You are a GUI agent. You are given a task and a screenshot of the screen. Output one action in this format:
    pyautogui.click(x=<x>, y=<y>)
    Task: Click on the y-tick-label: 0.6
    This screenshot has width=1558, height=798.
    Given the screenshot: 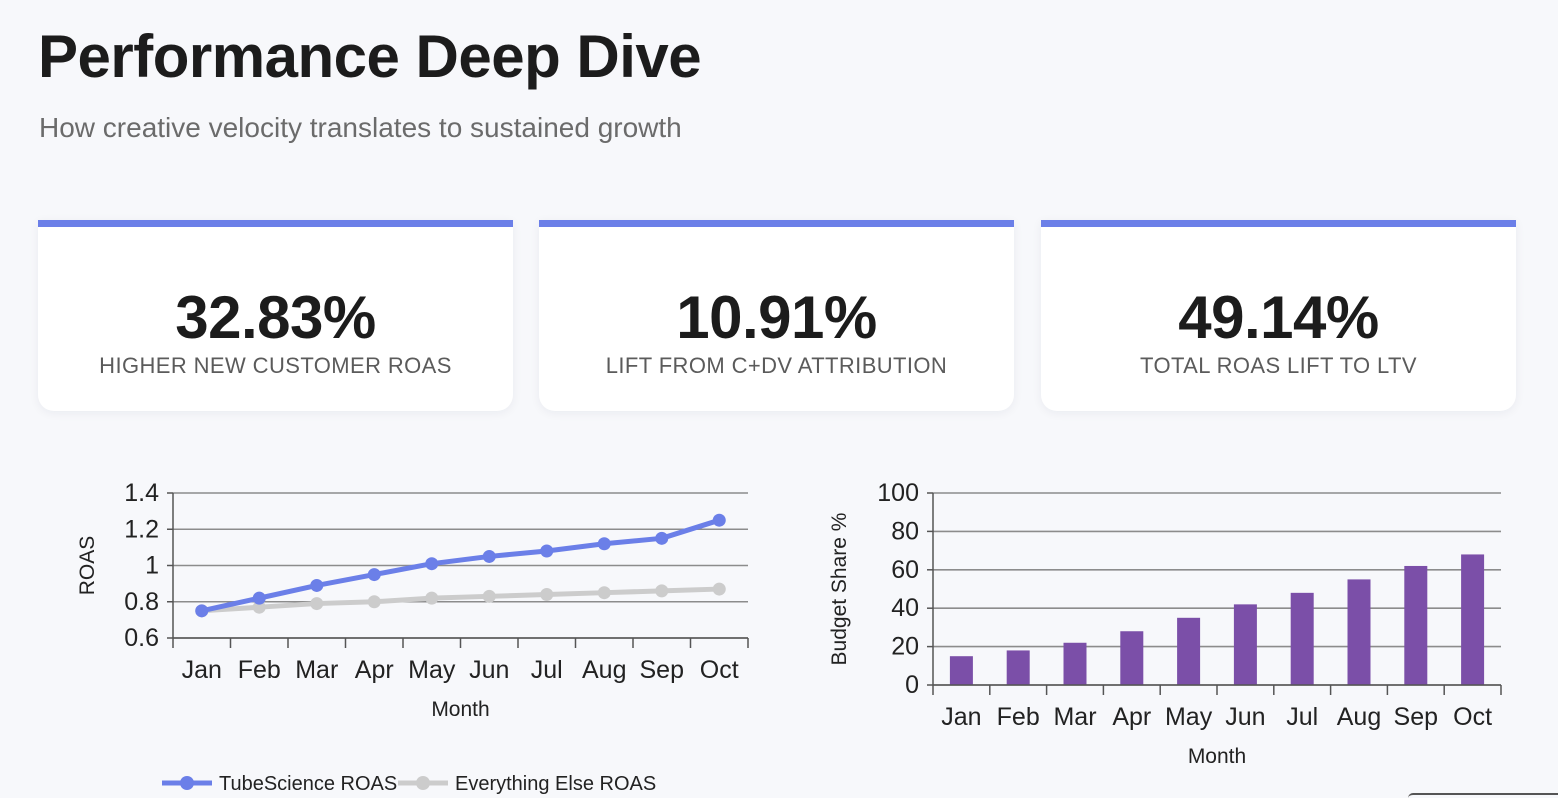 What is the action you would take?
    pyautogui.click(x=141, y=638)
    